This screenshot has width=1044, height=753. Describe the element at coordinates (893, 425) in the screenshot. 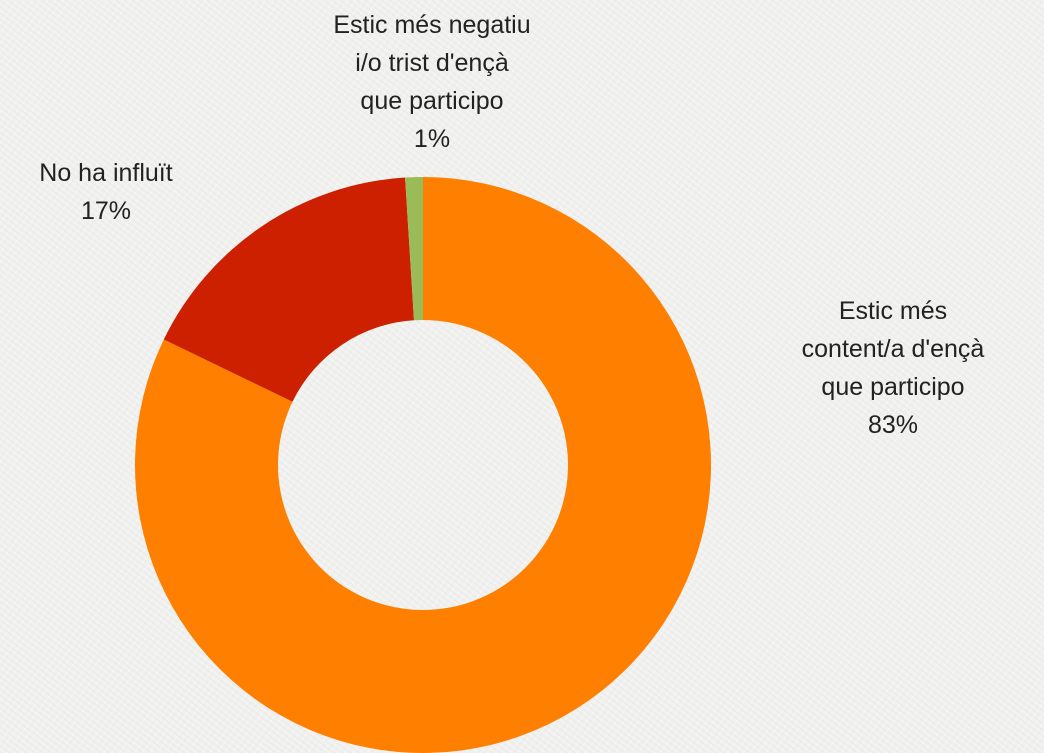

I see `value-label: 83%` at that location.